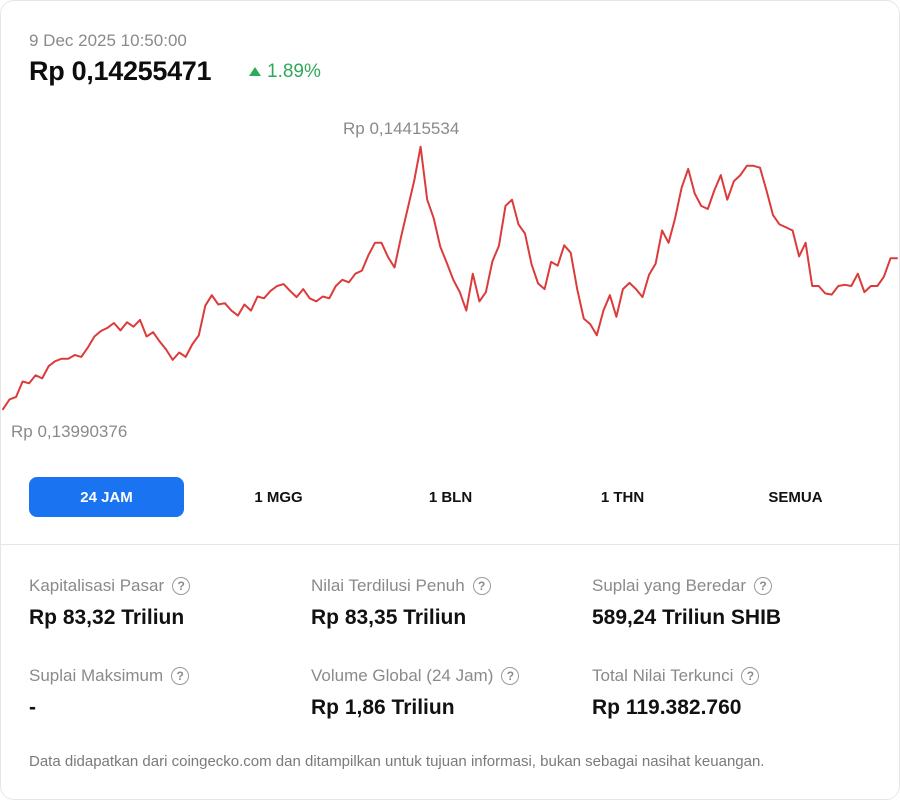 The width and height of the screenshot is (900, 800). I want to click on stat-label: Kapitalisasi Pasar, so click(97, 585).